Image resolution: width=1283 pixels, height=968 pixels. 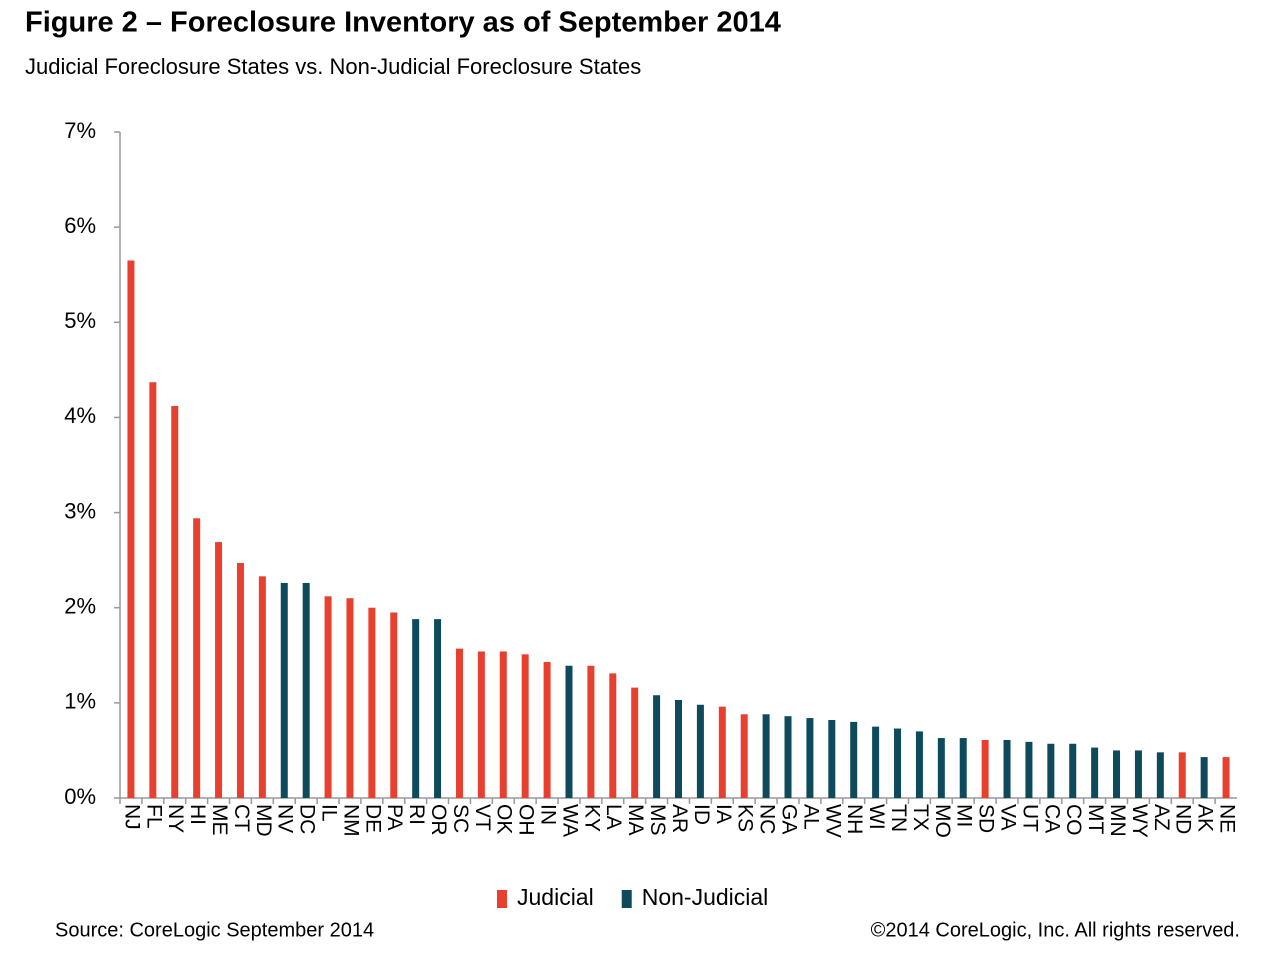 I want to click on x-tick-label: TX, so click(x=920, y=817).